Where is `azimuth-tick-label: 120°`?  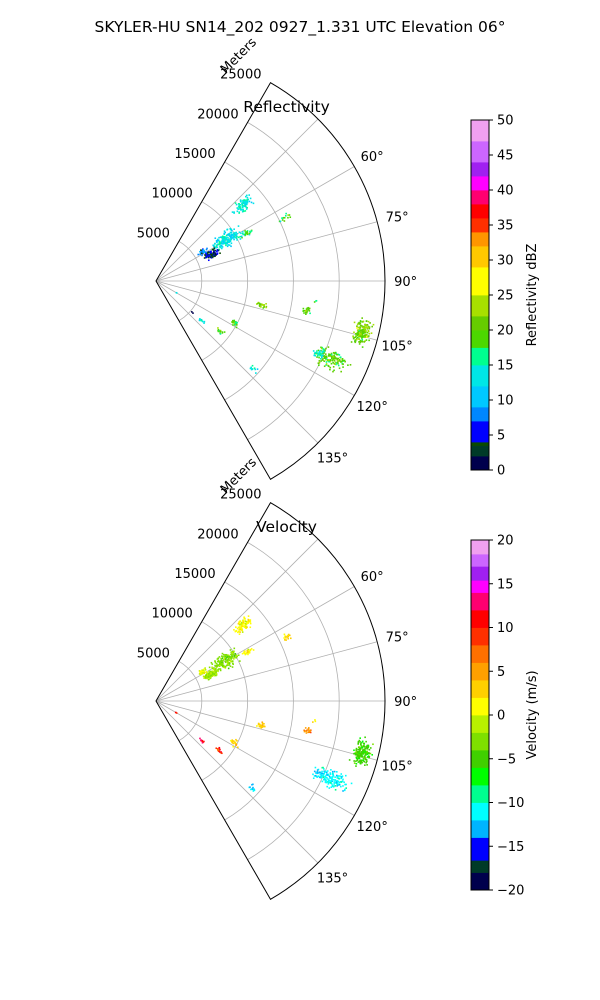
azimuth-tick-label: 120° is located at coordinates (372, 827).